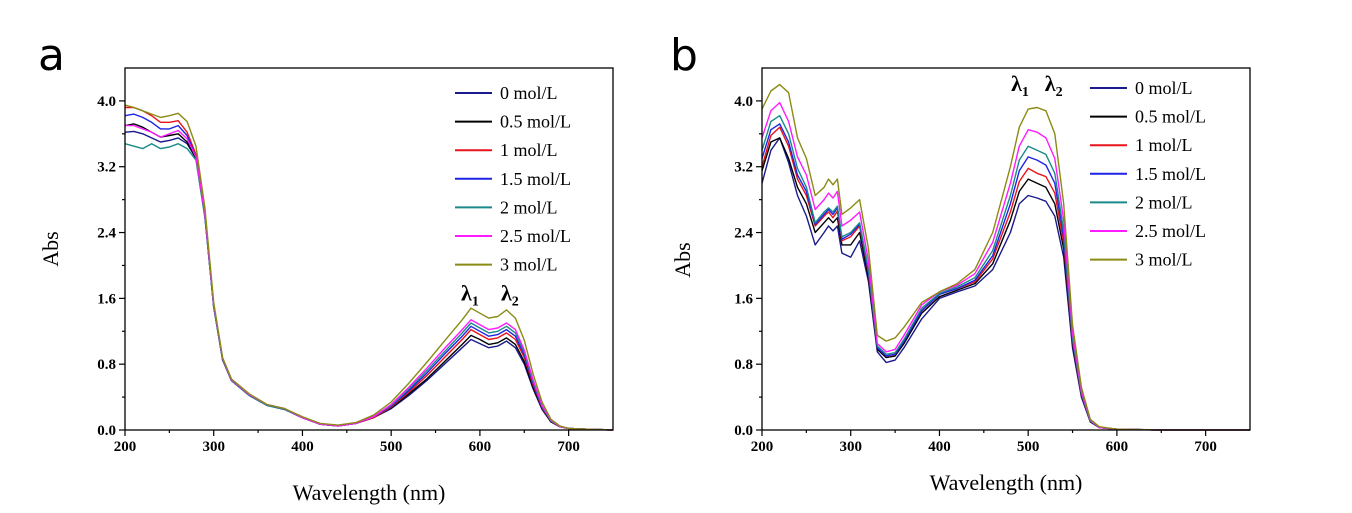  I want to click on y-axis-title-b: Abs, so click(682, 259).